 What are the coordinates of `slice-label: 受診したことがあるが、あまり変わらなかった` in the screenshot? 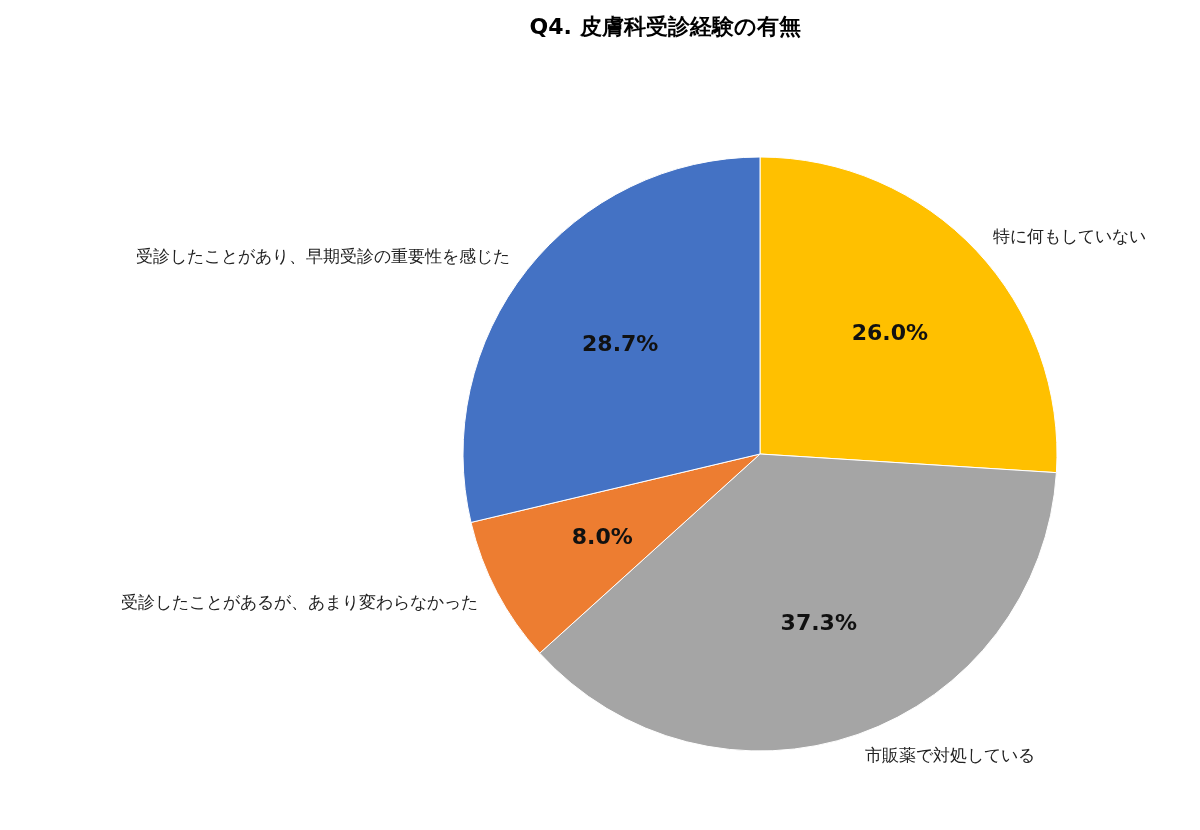 It's located at (299, 602).